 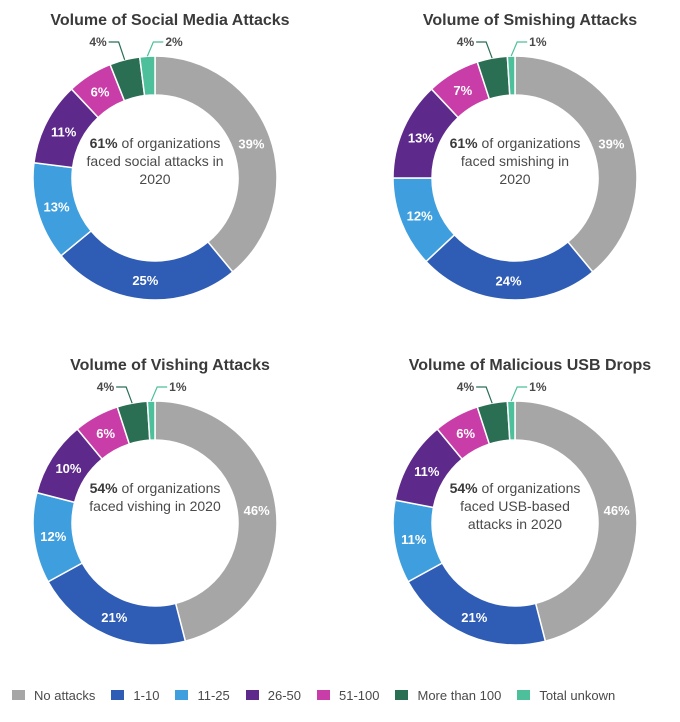 What do you see at coordinates (462, 90) in the screenshot?
I see `slice-label: 7%` at bounding box center [462, 90].